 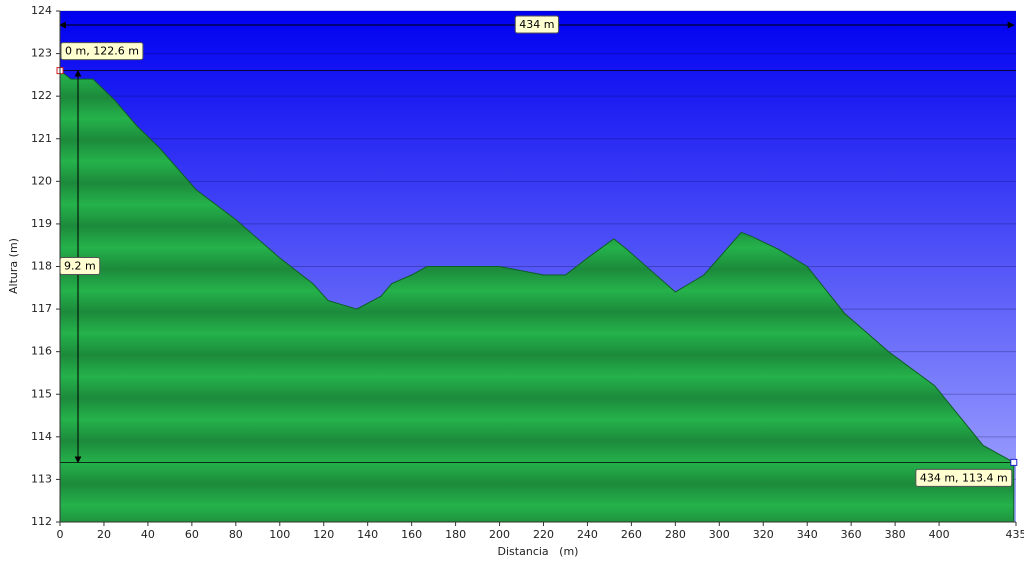 What do you see at coordinates (279, 534) in the screenshot?
I see `x-tick-label: 100` at bounding box center [279, 534].